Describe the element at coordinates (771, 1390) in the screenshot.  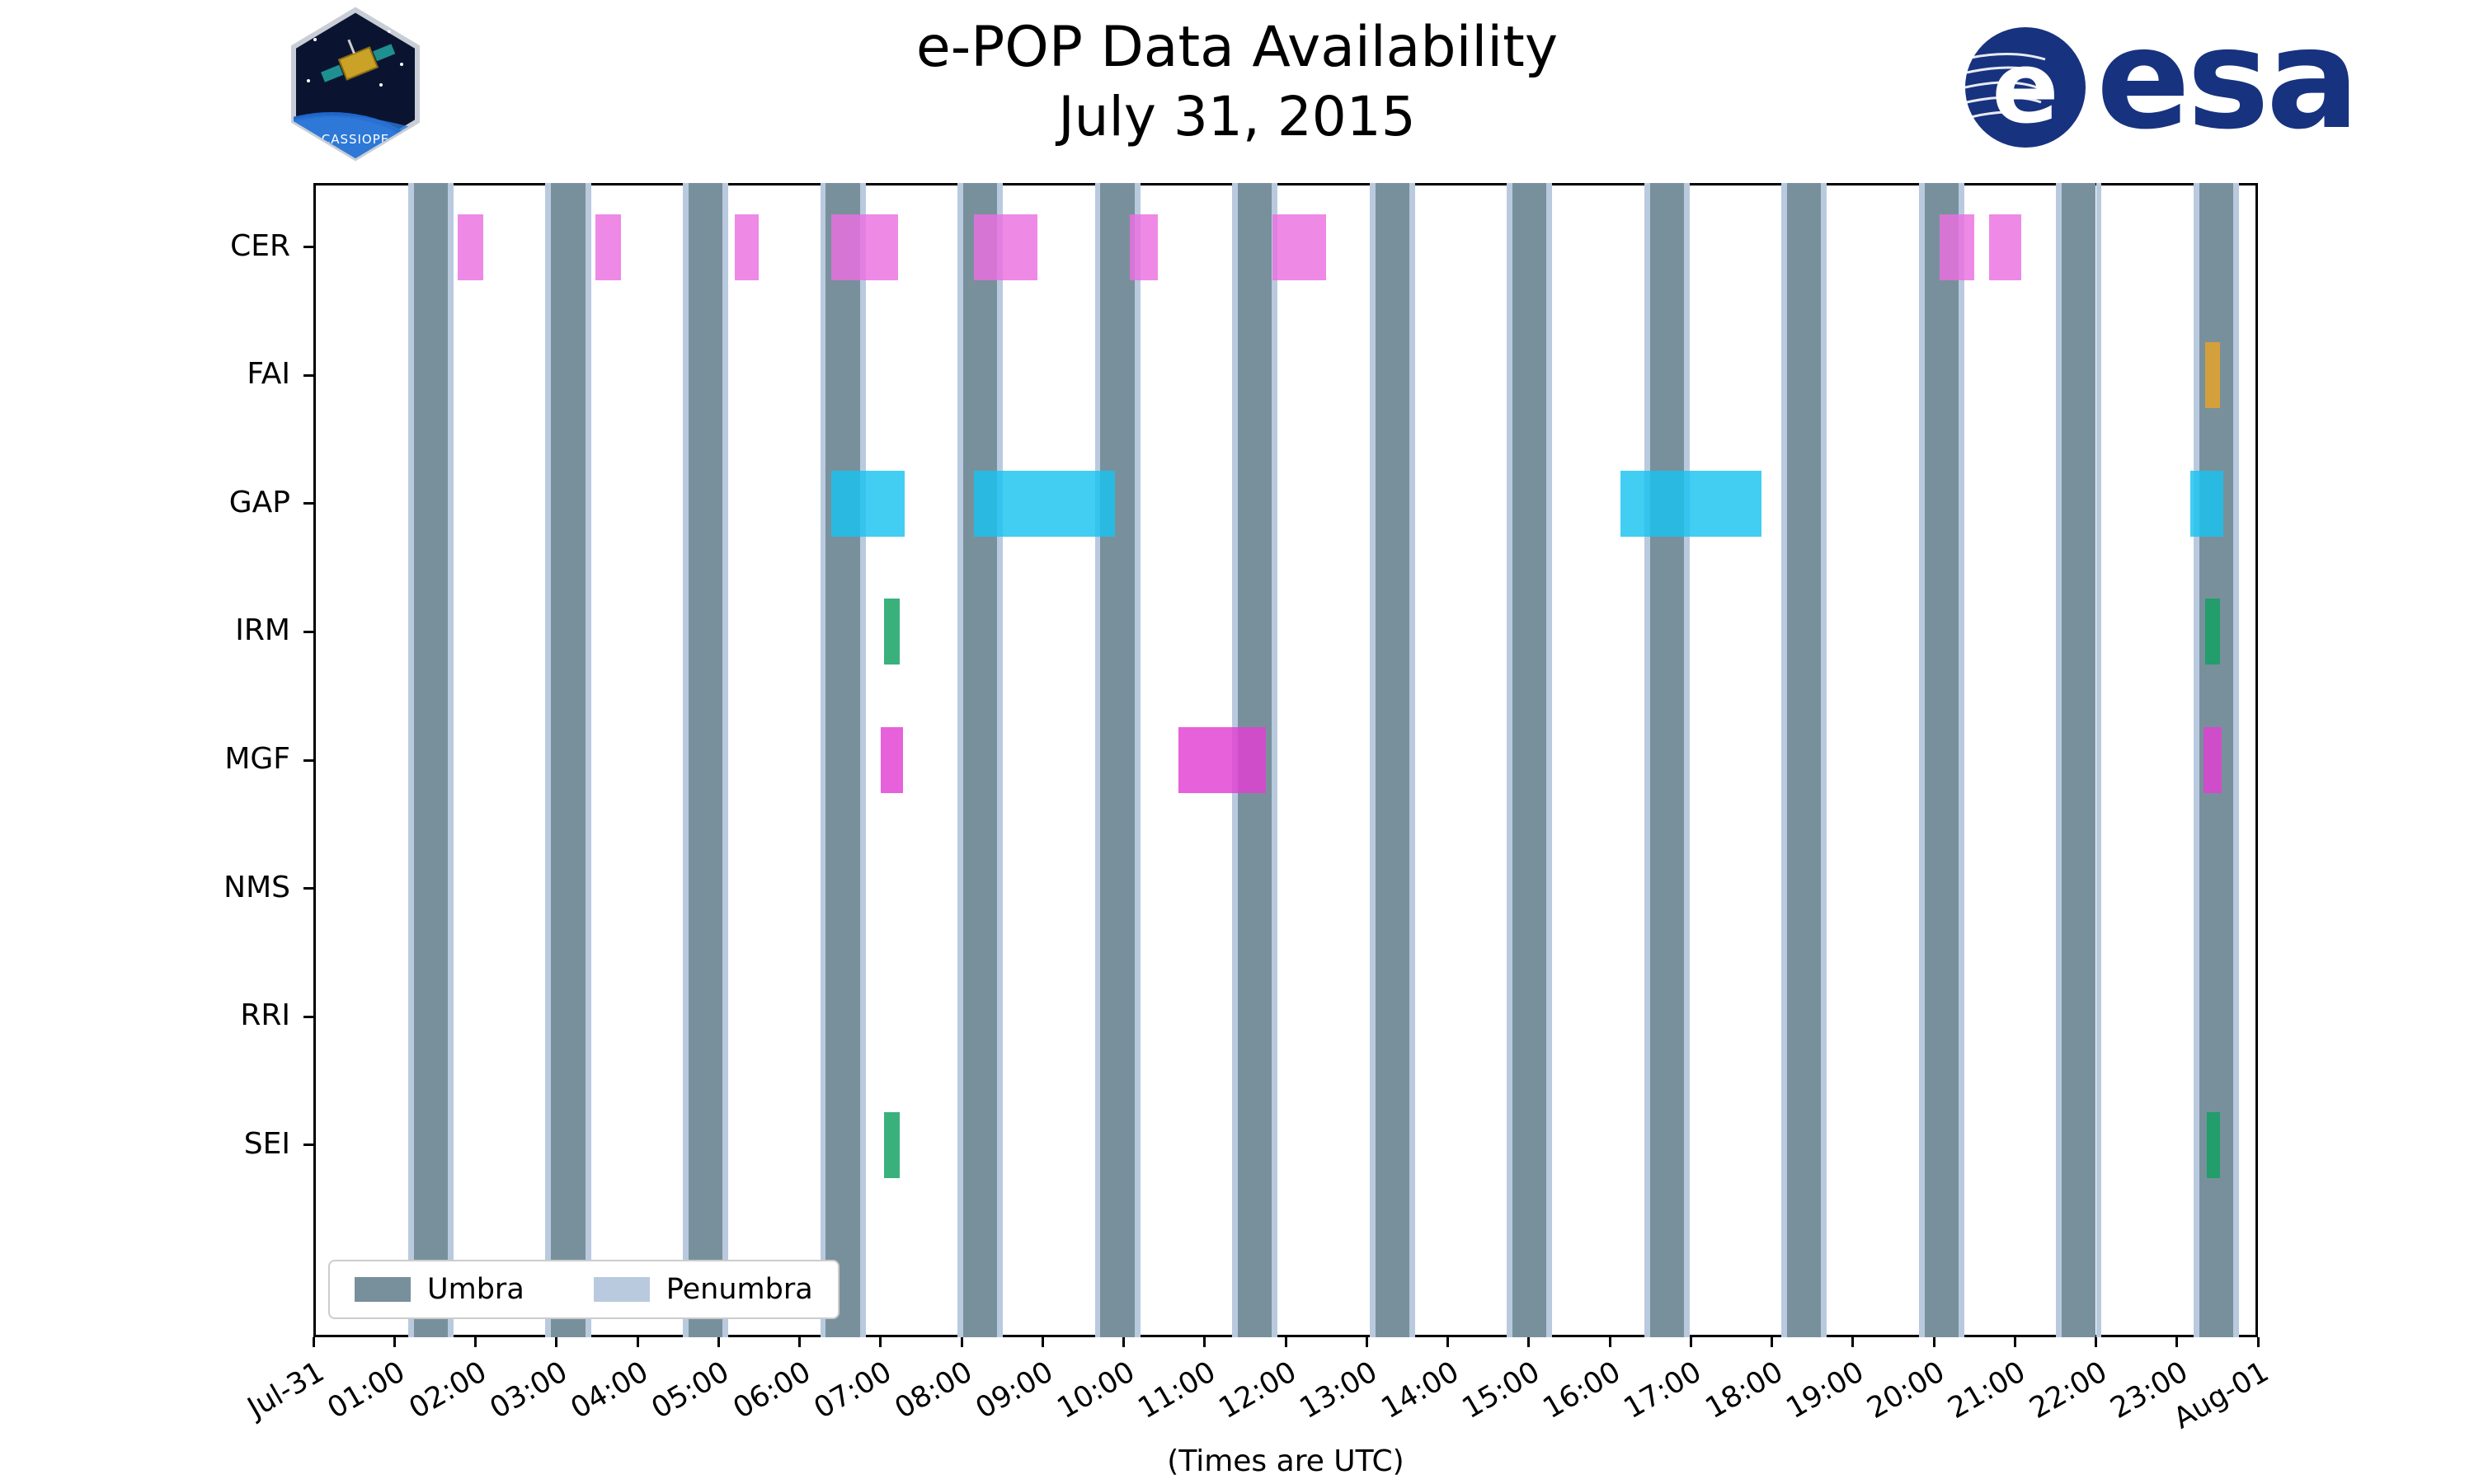
I see `x-tick-label: 06:00` at that location.